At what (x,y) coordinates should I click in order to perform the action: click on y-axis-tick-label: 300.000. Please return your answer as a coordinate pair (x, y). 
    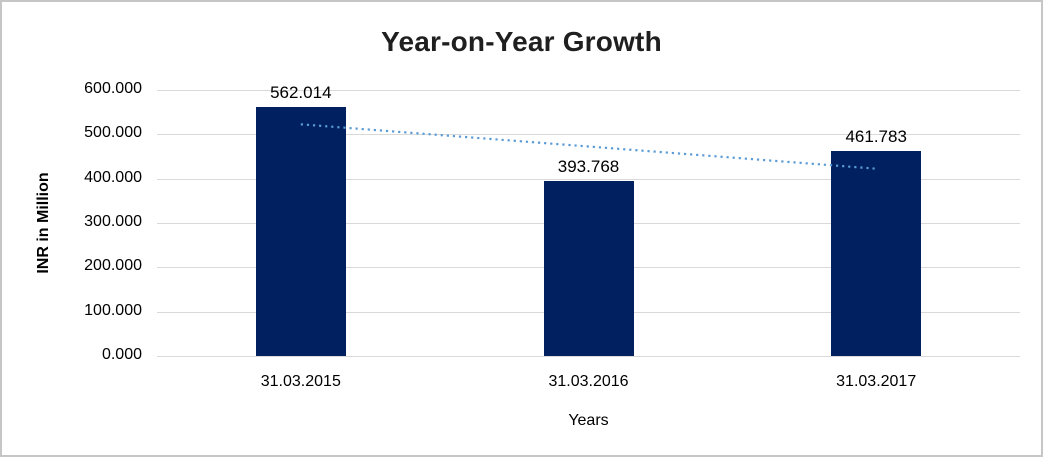
    Looking at the image, I should click on (113, 221).